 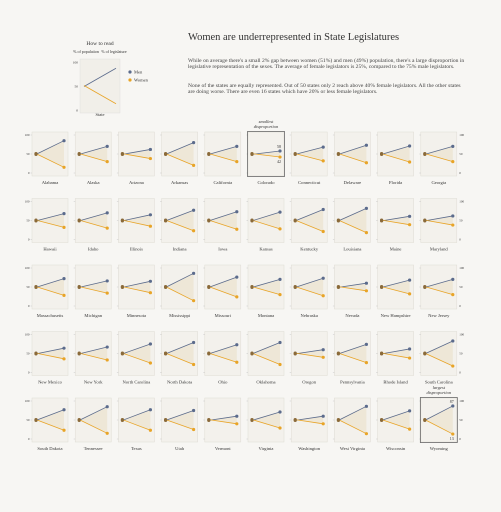 I want to click on state-label: Nevada, so click(x=352, y=315).